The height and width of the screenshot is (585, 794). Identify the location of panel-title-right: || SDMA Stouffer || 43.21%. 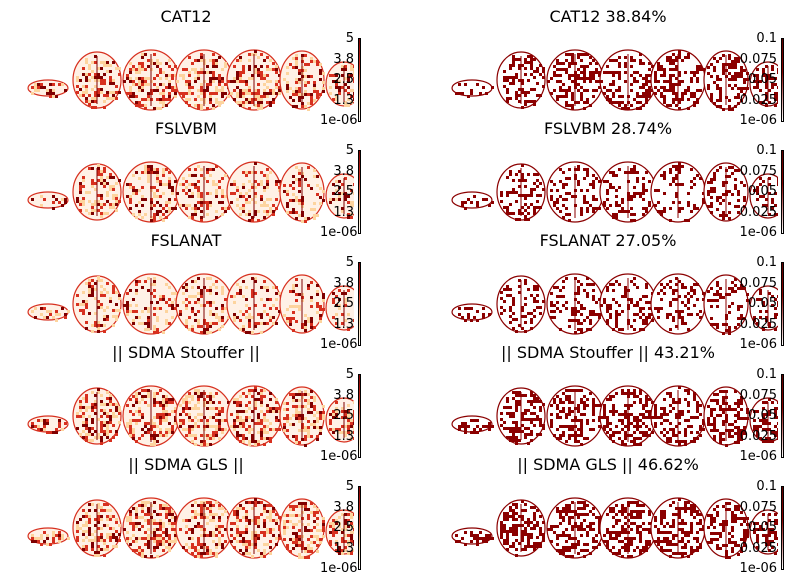
(608, 352).